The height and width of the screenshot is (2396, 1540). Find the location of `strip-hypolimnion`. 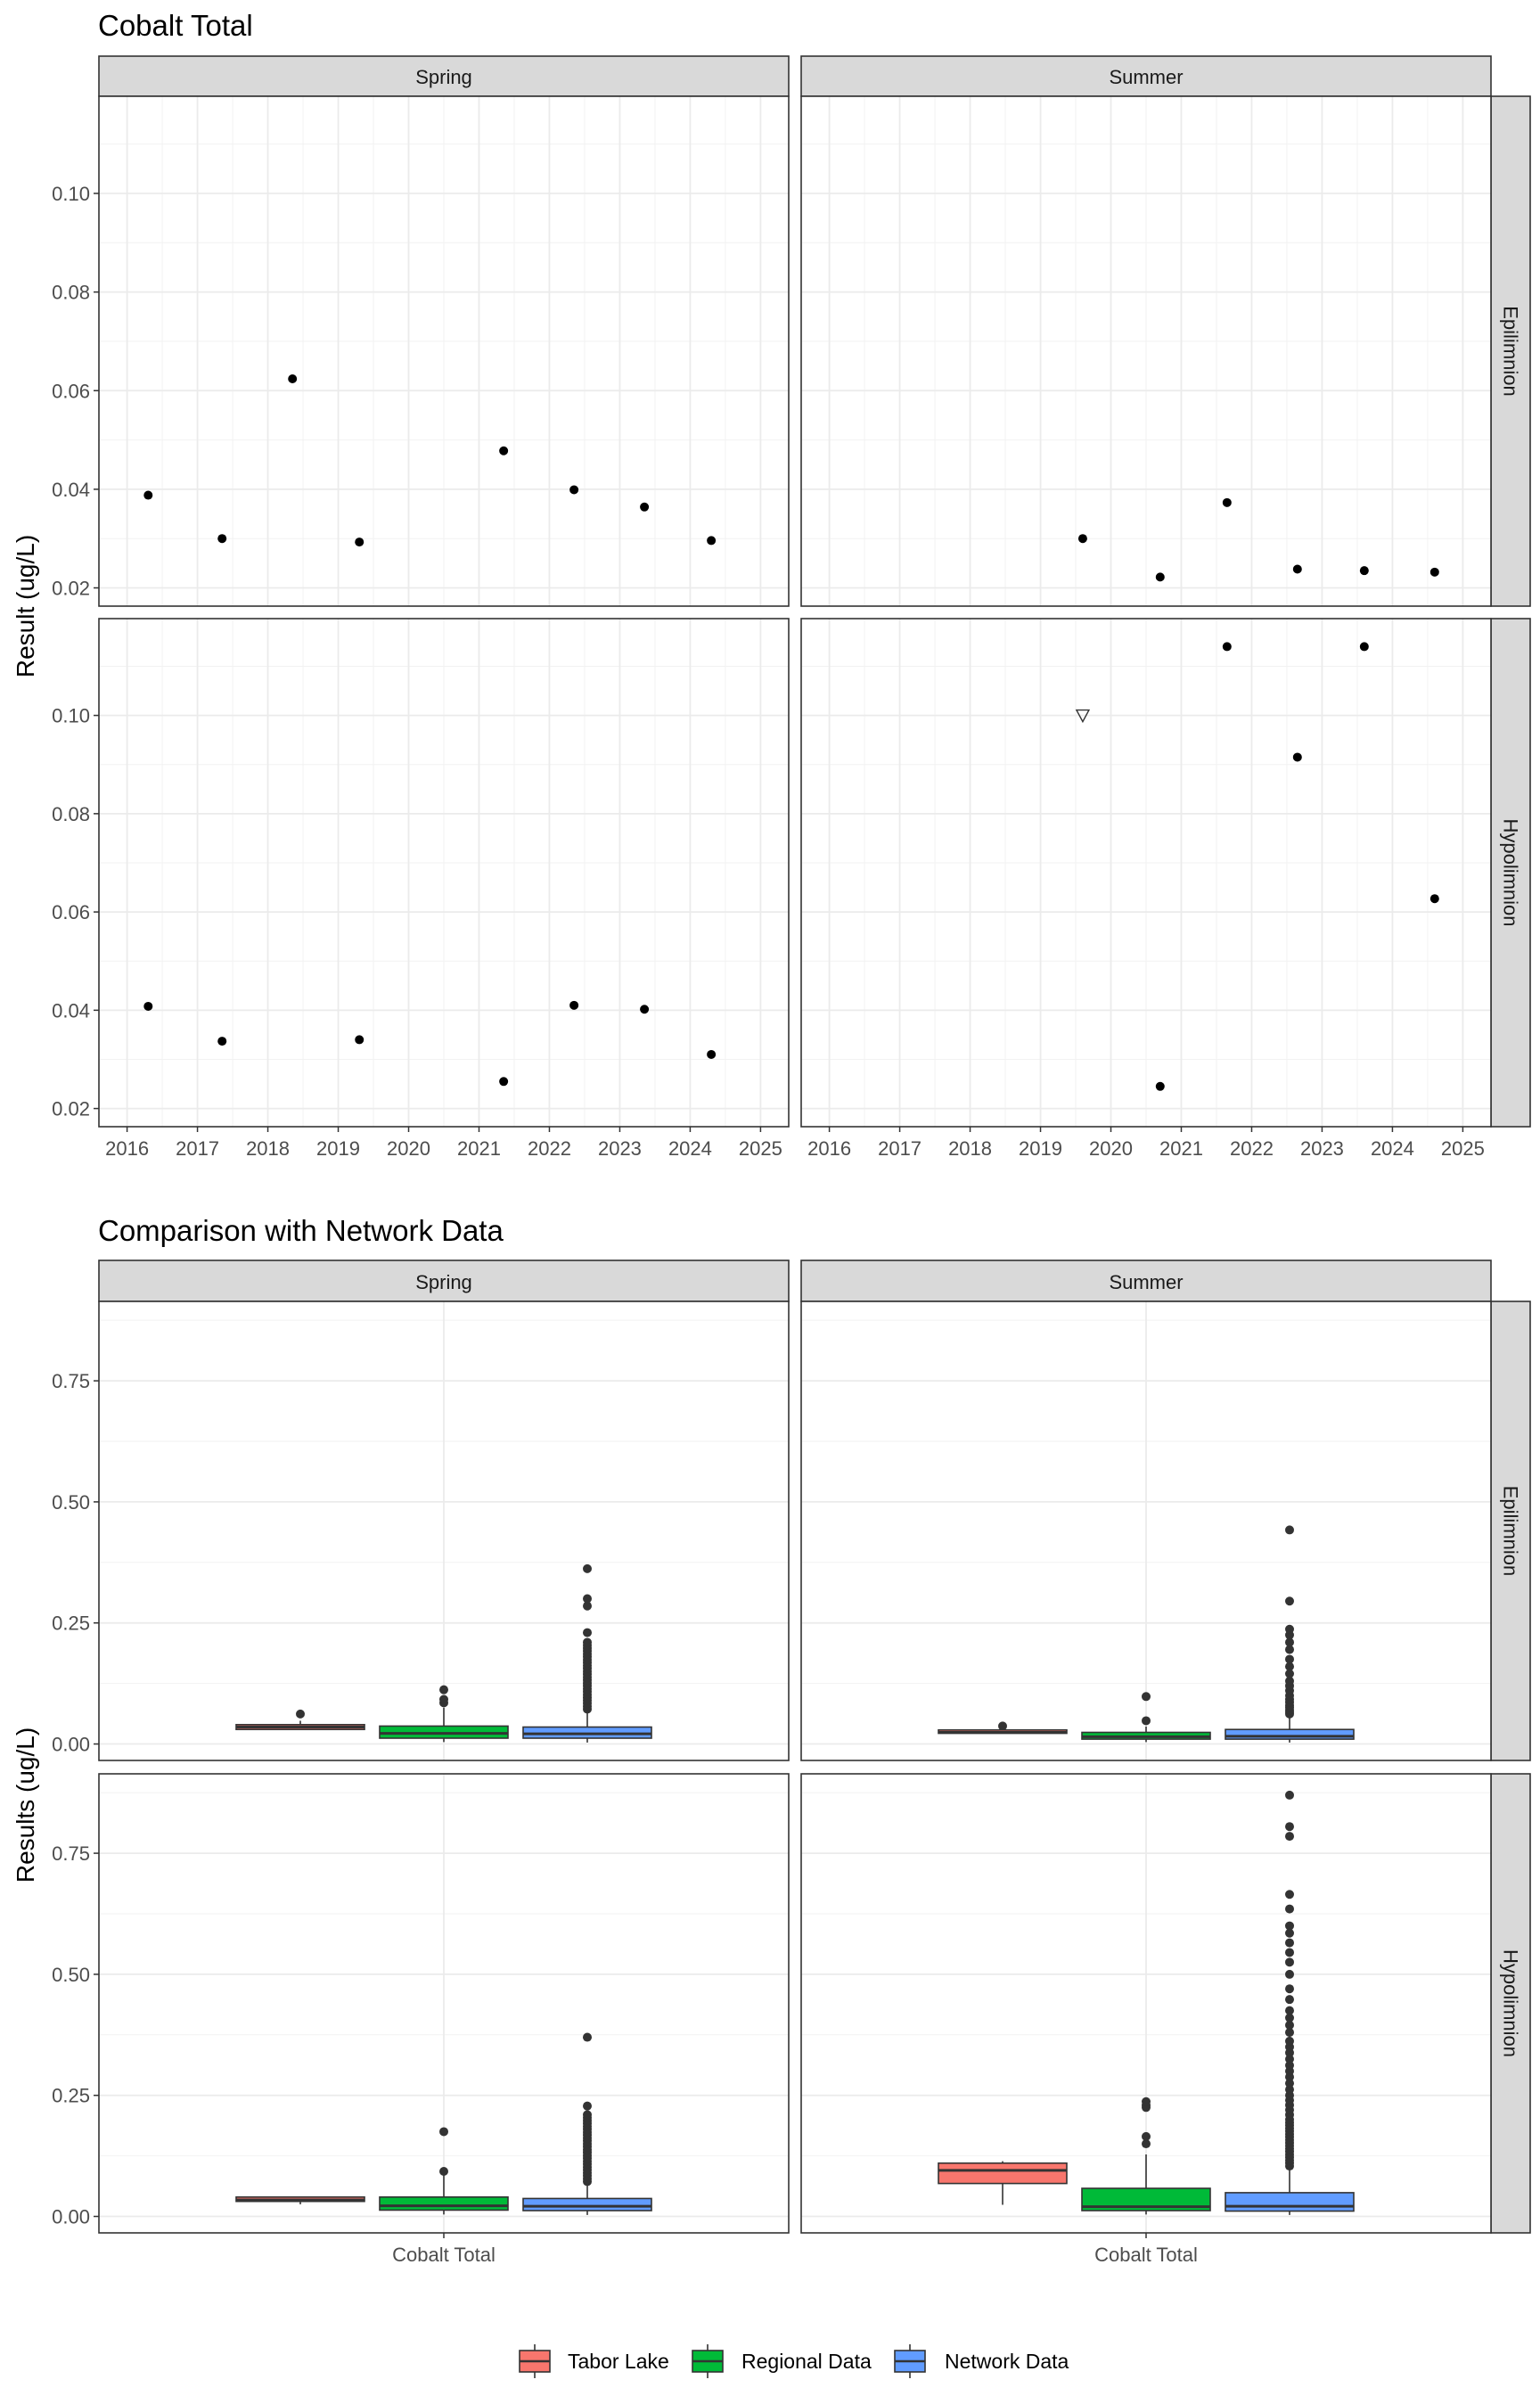

strip-hypolimnion is located at coordinates (1510, 873).